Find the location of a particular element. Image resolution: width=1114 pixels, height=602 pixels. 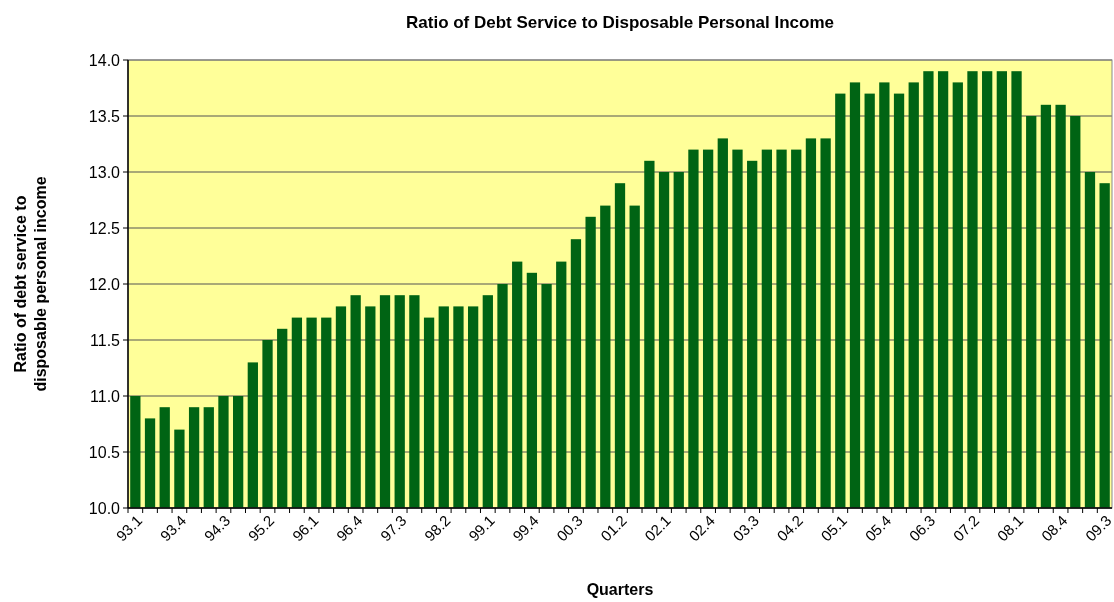

x-tick-label: 04.2 is located at coordinates (790, 528).